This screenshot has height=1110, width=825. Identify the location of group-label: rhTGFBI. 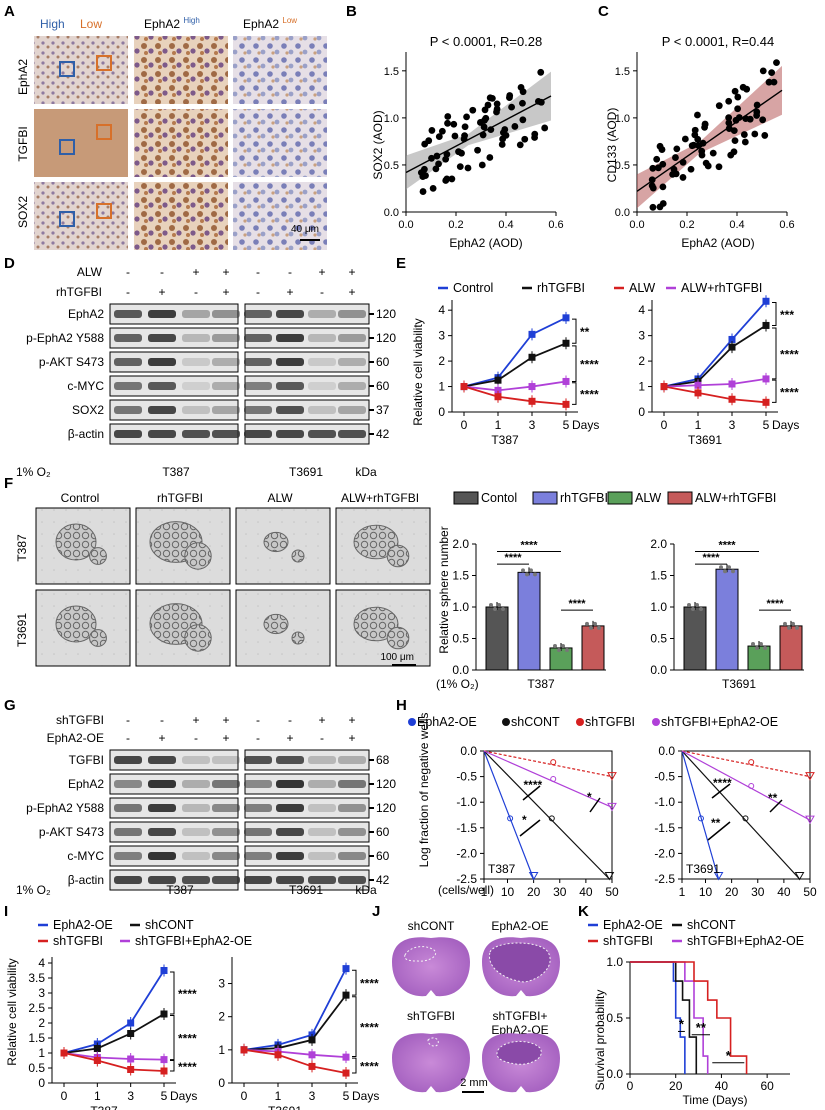
(180, 498).